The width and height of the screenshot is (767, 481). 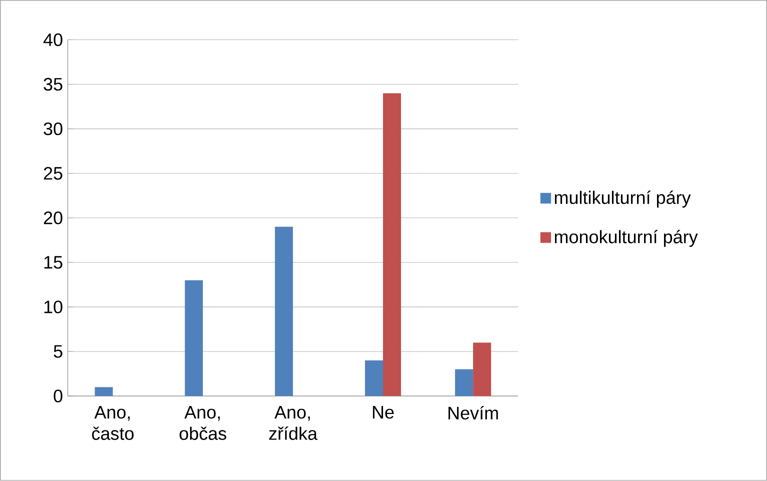 What do you see at coordinates (53, 307) in the screenshot?
I see `y-tick-label: 10` at bounding box center [53, 307].